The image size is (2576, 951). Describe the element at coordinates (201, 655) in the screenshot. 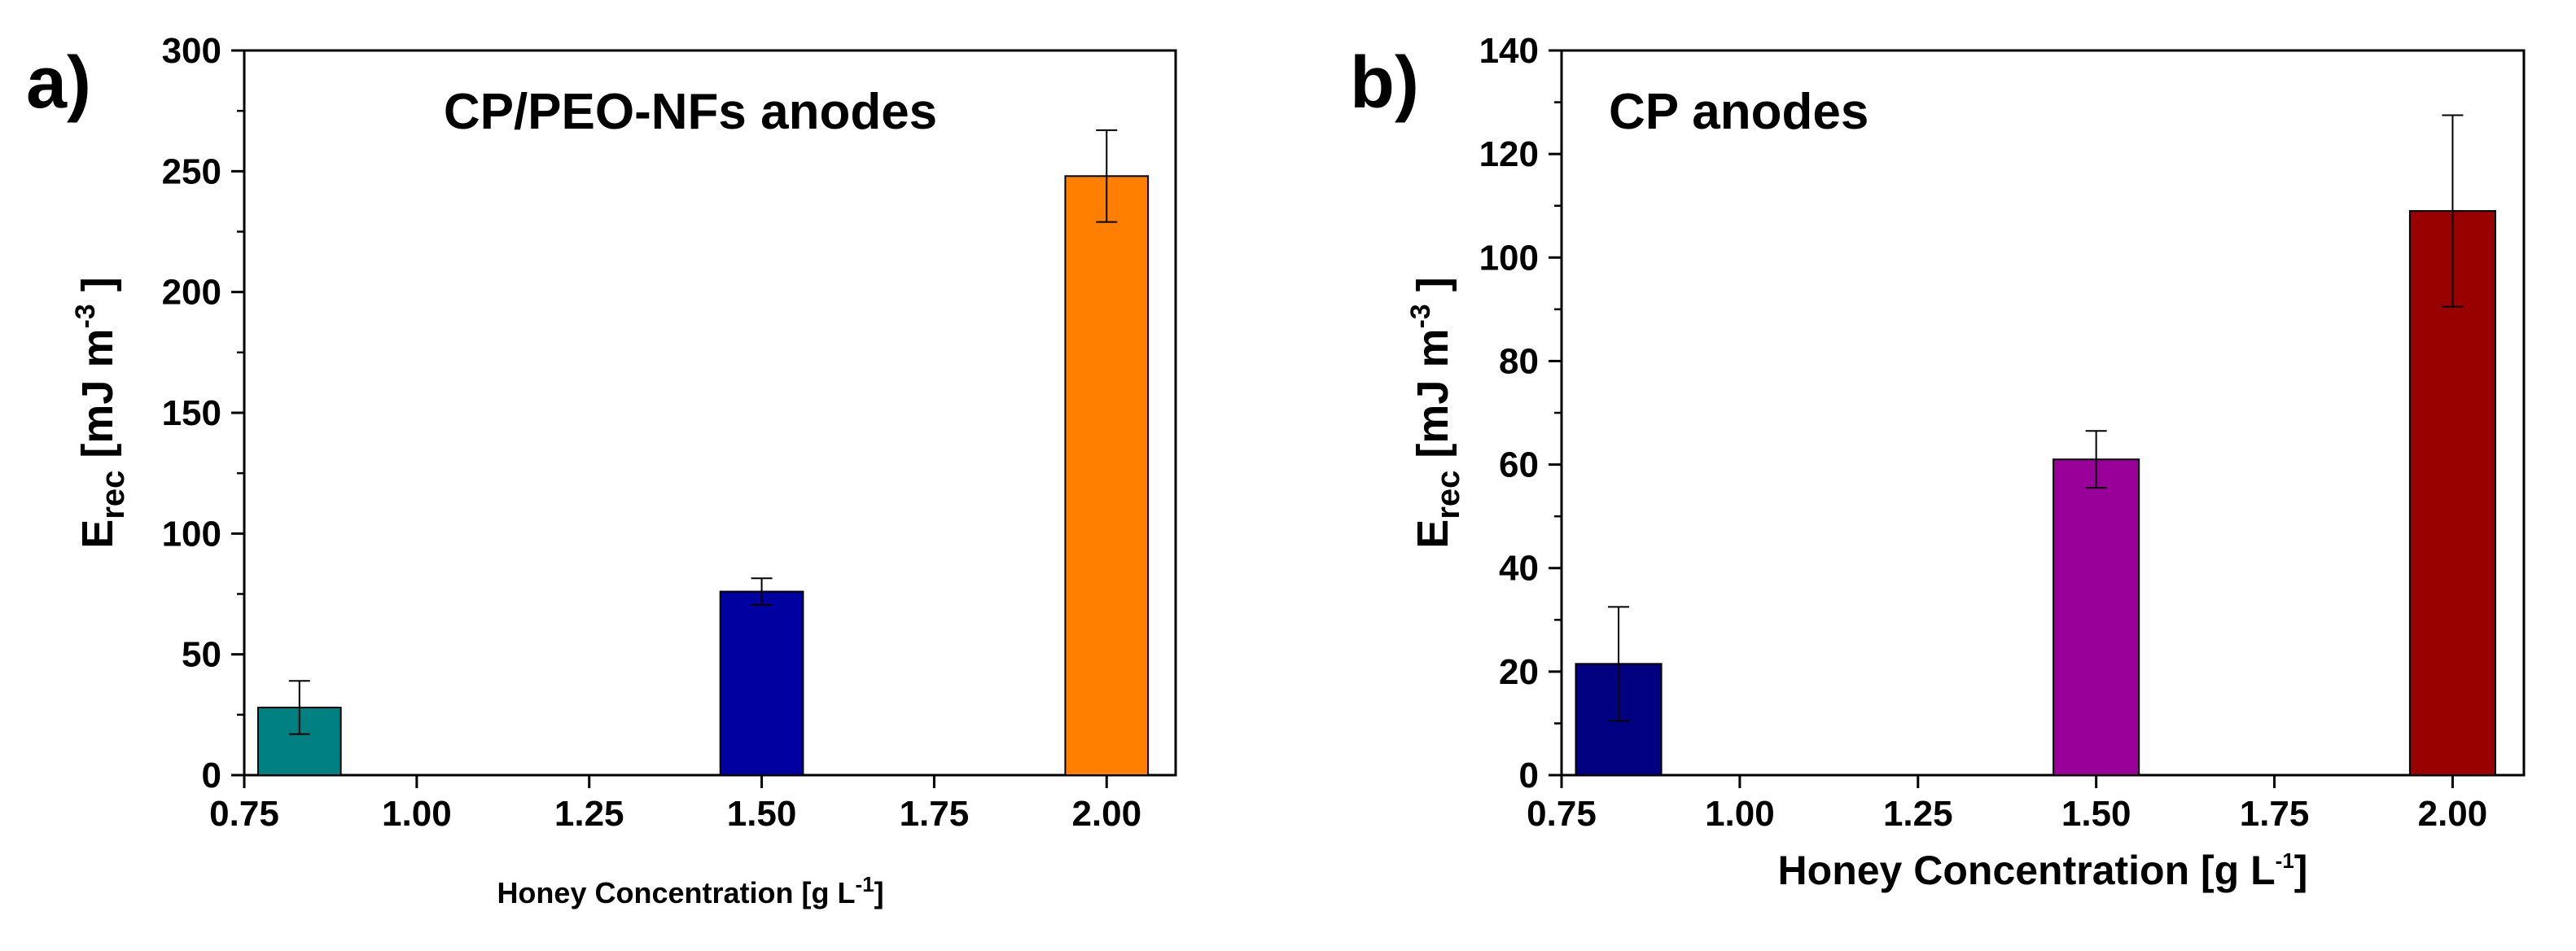

I see `y-tick-label: 50` at that location.